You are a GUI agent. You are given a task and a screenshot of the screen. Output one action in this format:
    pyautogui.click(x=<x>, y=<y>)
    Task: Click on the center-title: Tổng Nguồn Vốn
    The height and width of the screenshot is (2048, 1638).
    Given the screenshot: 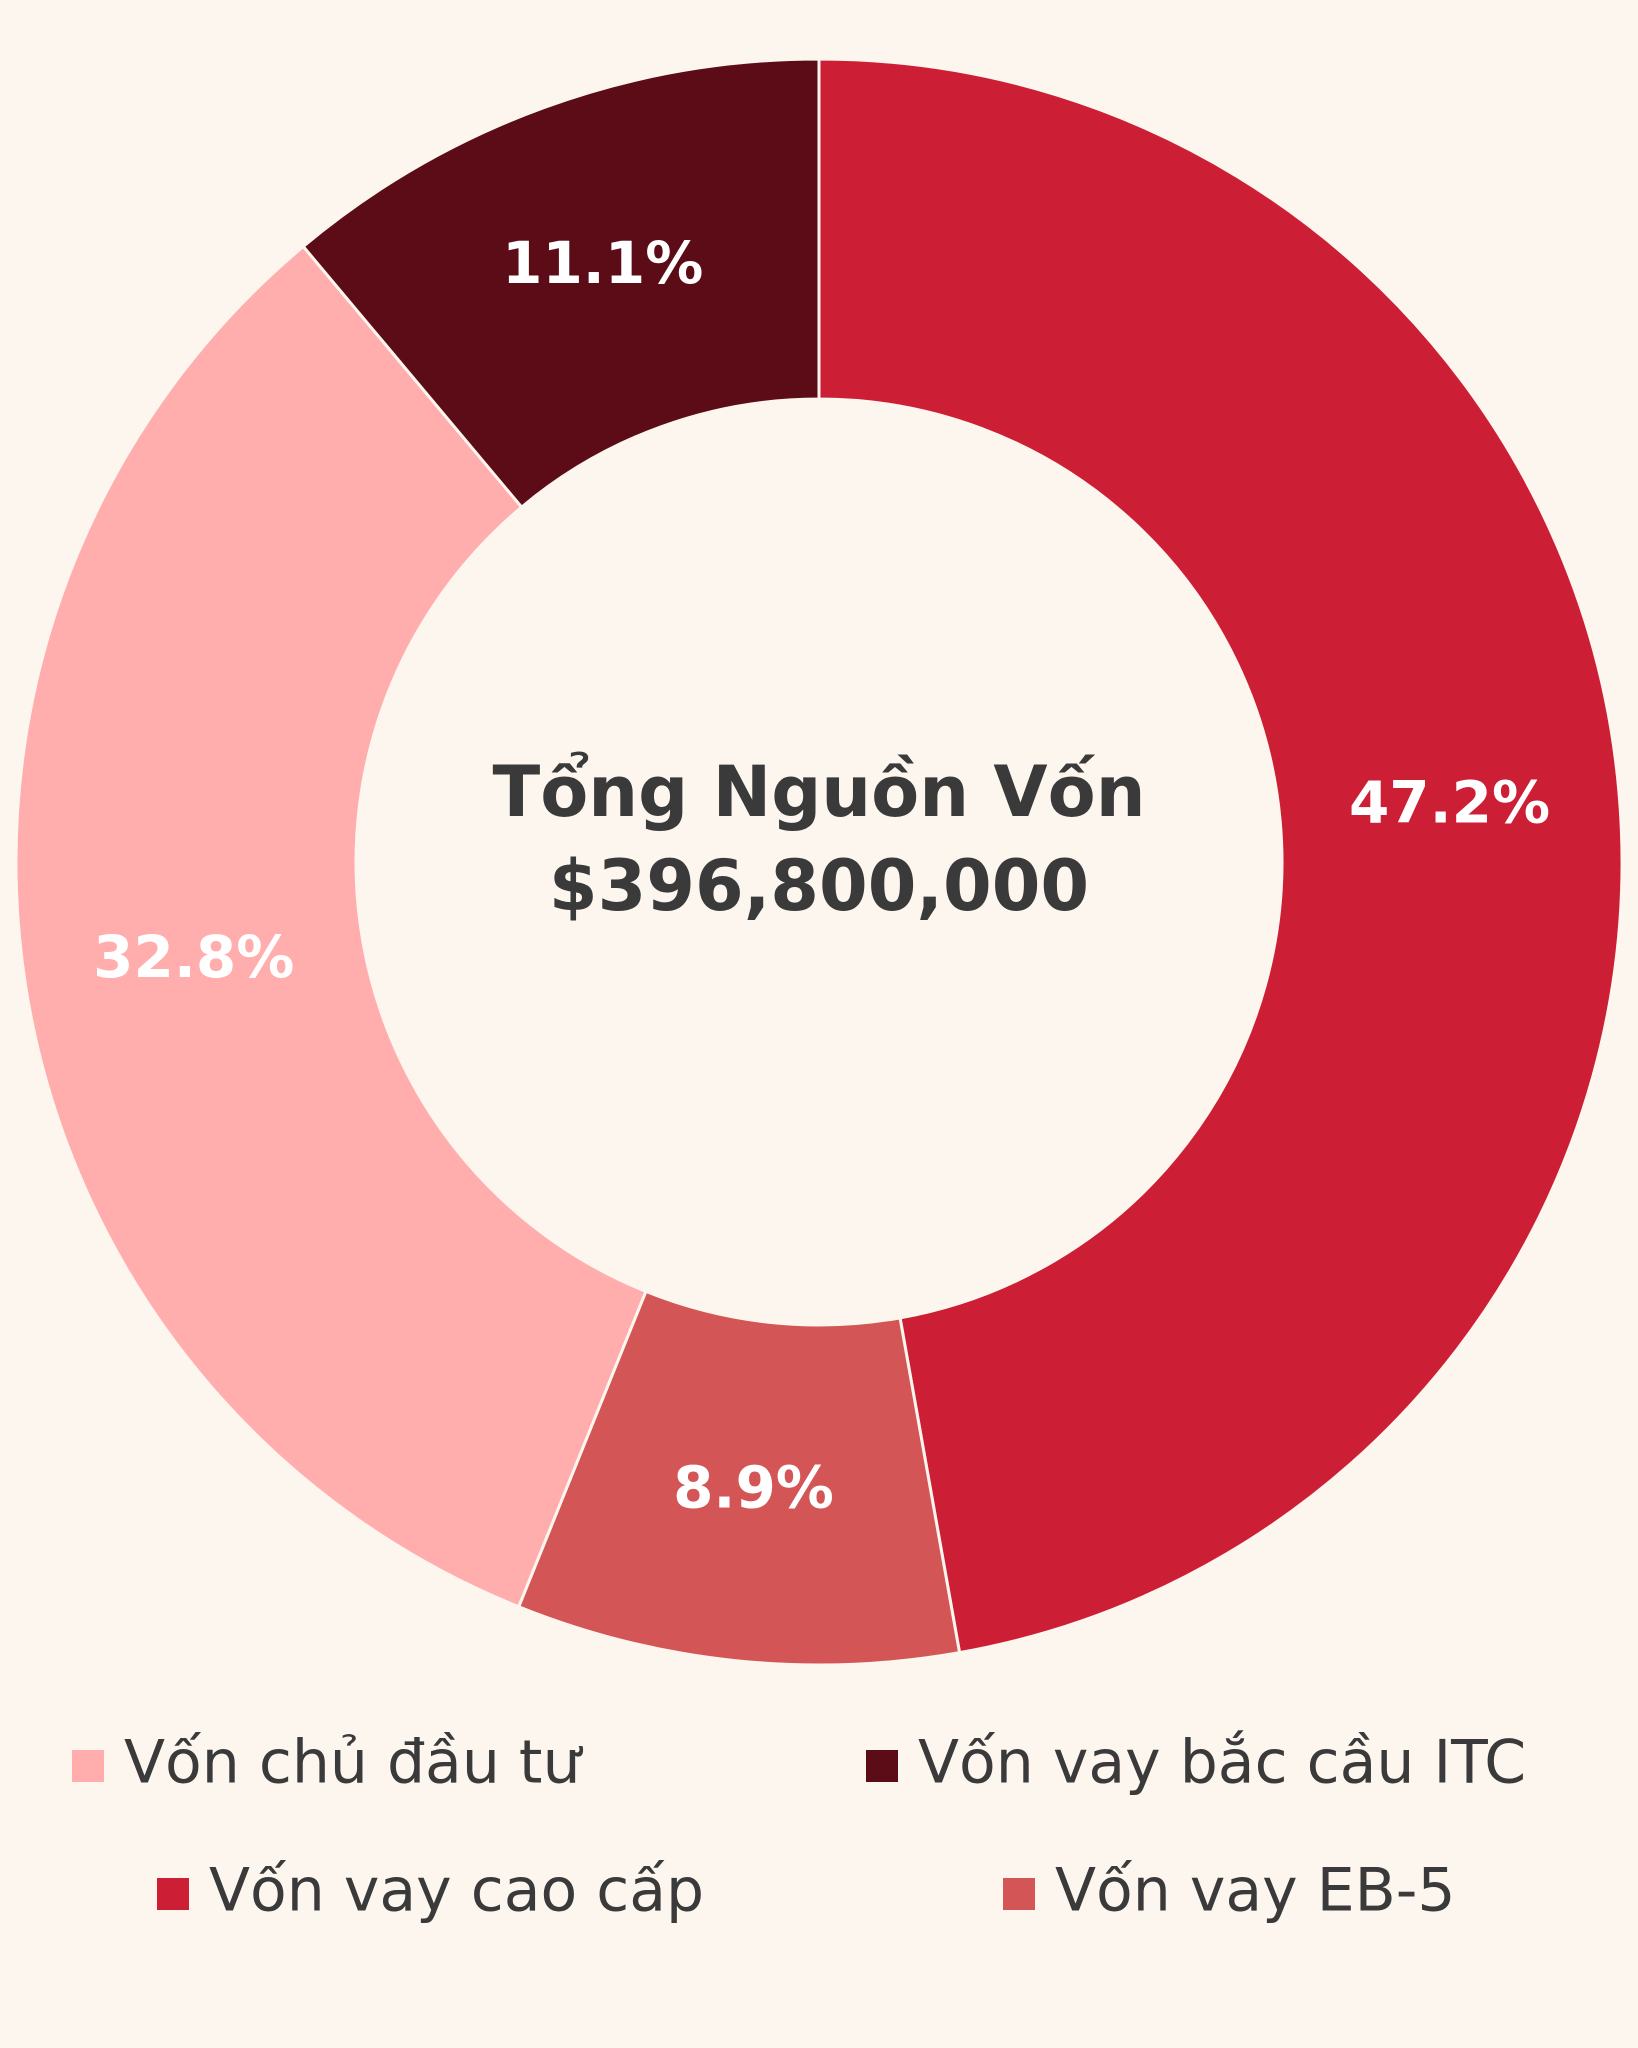 What is the action you would take?
    pyautogui.click(x=818, y=792)
    